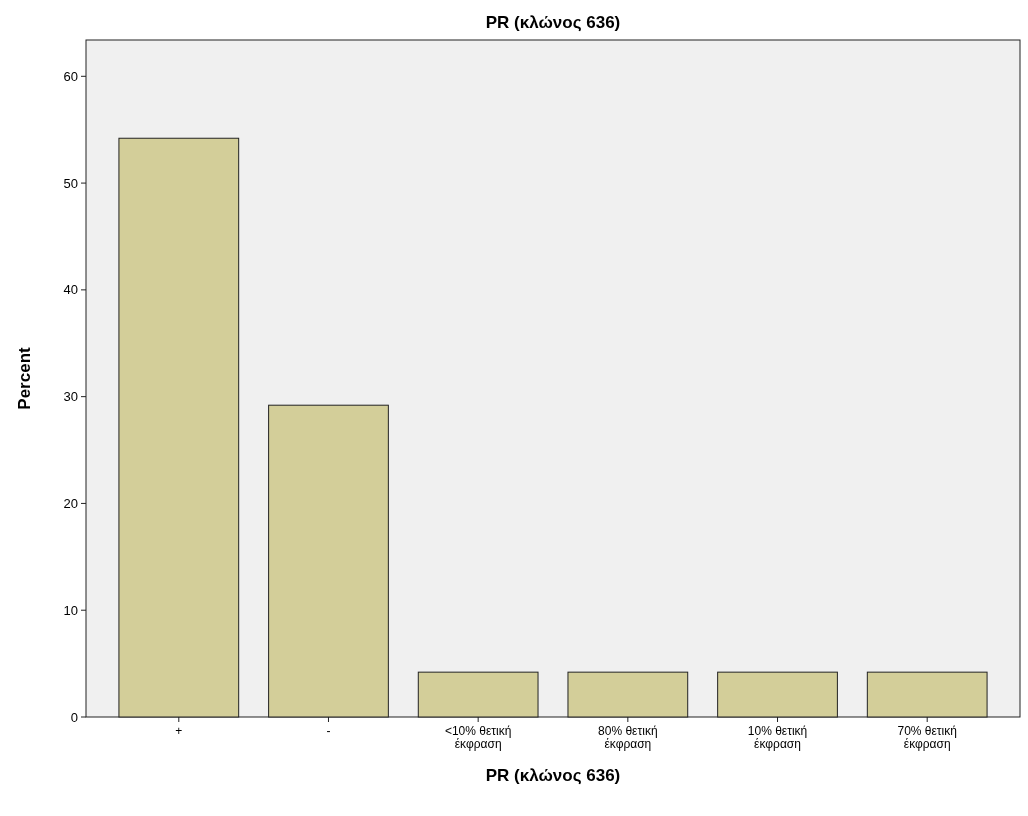 The image size is (1028, 816). What do you see at coordinates (70, 76) in the screenshot?
I see `y-tick-label: 60` at bounding box center [70, 76].